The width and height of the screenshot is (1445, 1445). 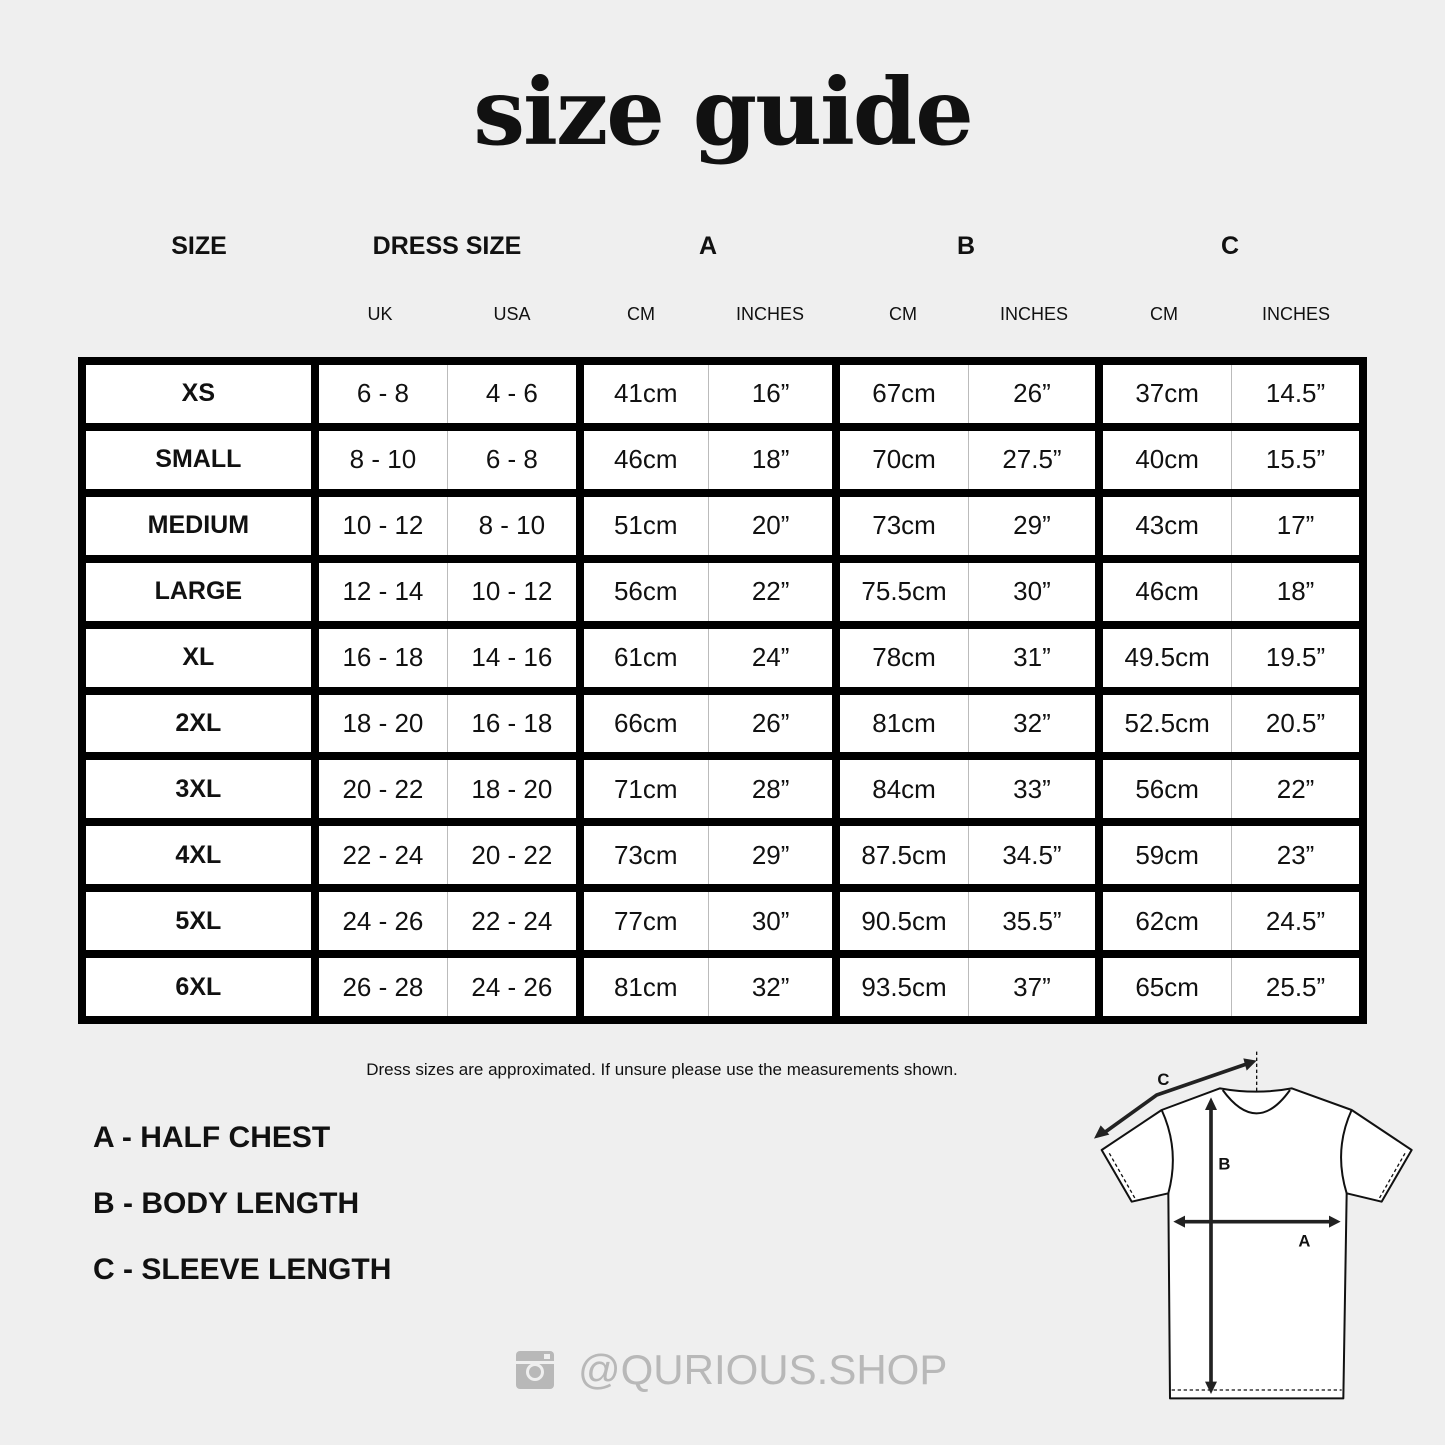 I want to click on measure-b-group: 78cm 31”, so click(x=968, y=657).